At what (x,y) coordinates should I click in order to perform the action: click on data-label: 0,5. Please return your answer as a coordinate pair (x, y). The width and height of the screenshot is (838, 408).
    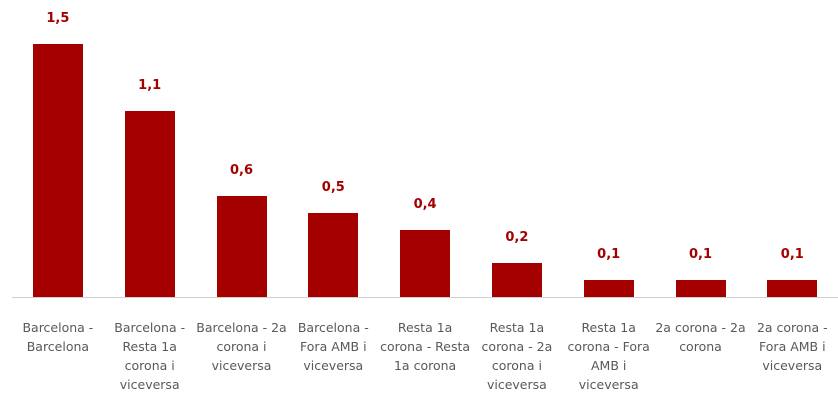
    Looking at the image, I should click on (333, 187).